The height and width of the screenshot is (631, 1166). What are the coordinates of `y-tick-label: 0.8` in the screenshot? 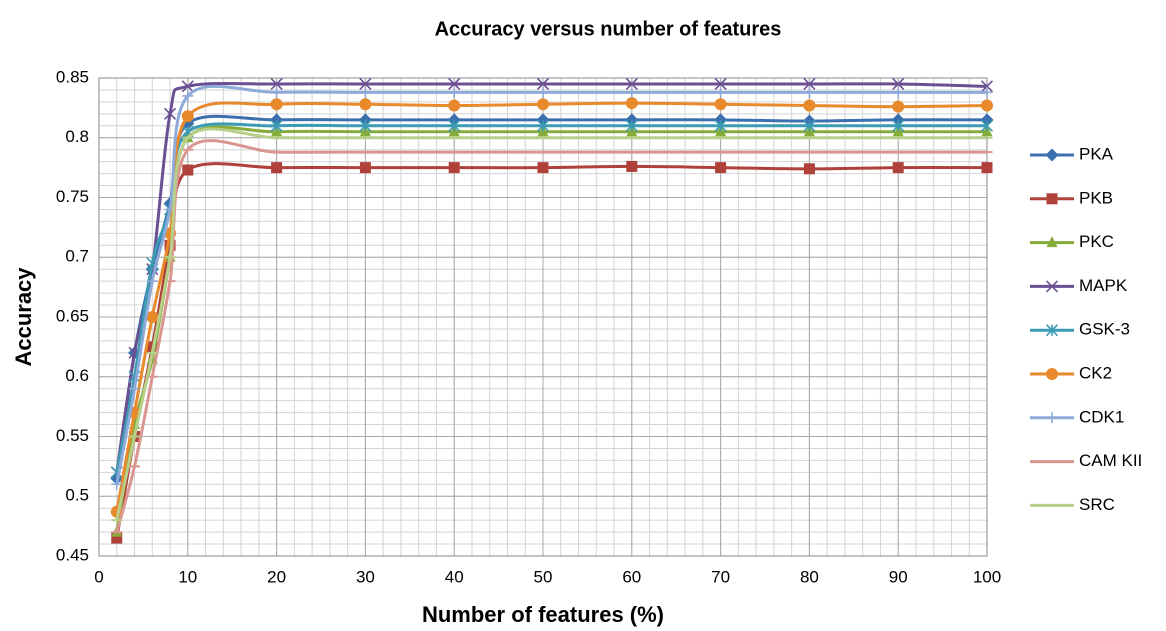 It's located at (77, 136).